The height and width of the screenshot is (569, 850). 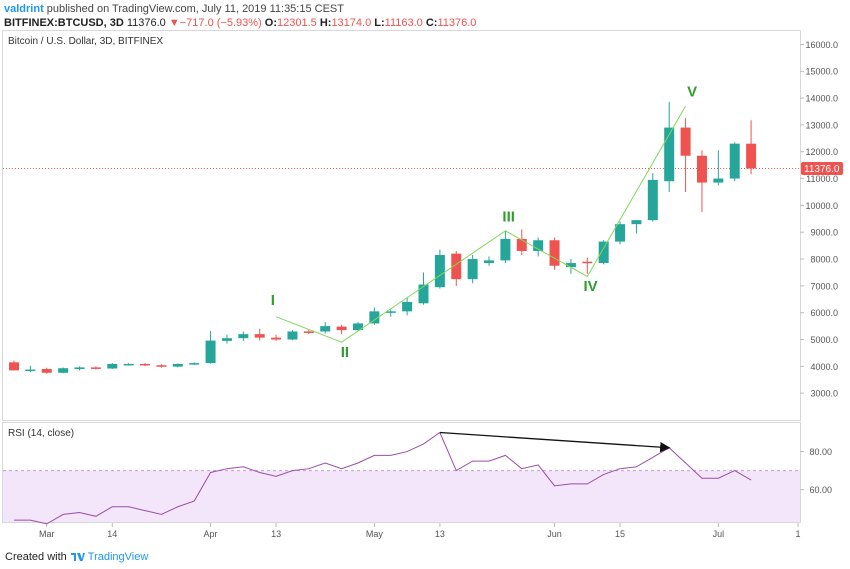 What do you see at coordinates (85, 41) in the screenshot?
I see `price-pane-title: Bitcoin / U.S. Dollar, 3D, BITFINEX` at bounding box center [85, 41].